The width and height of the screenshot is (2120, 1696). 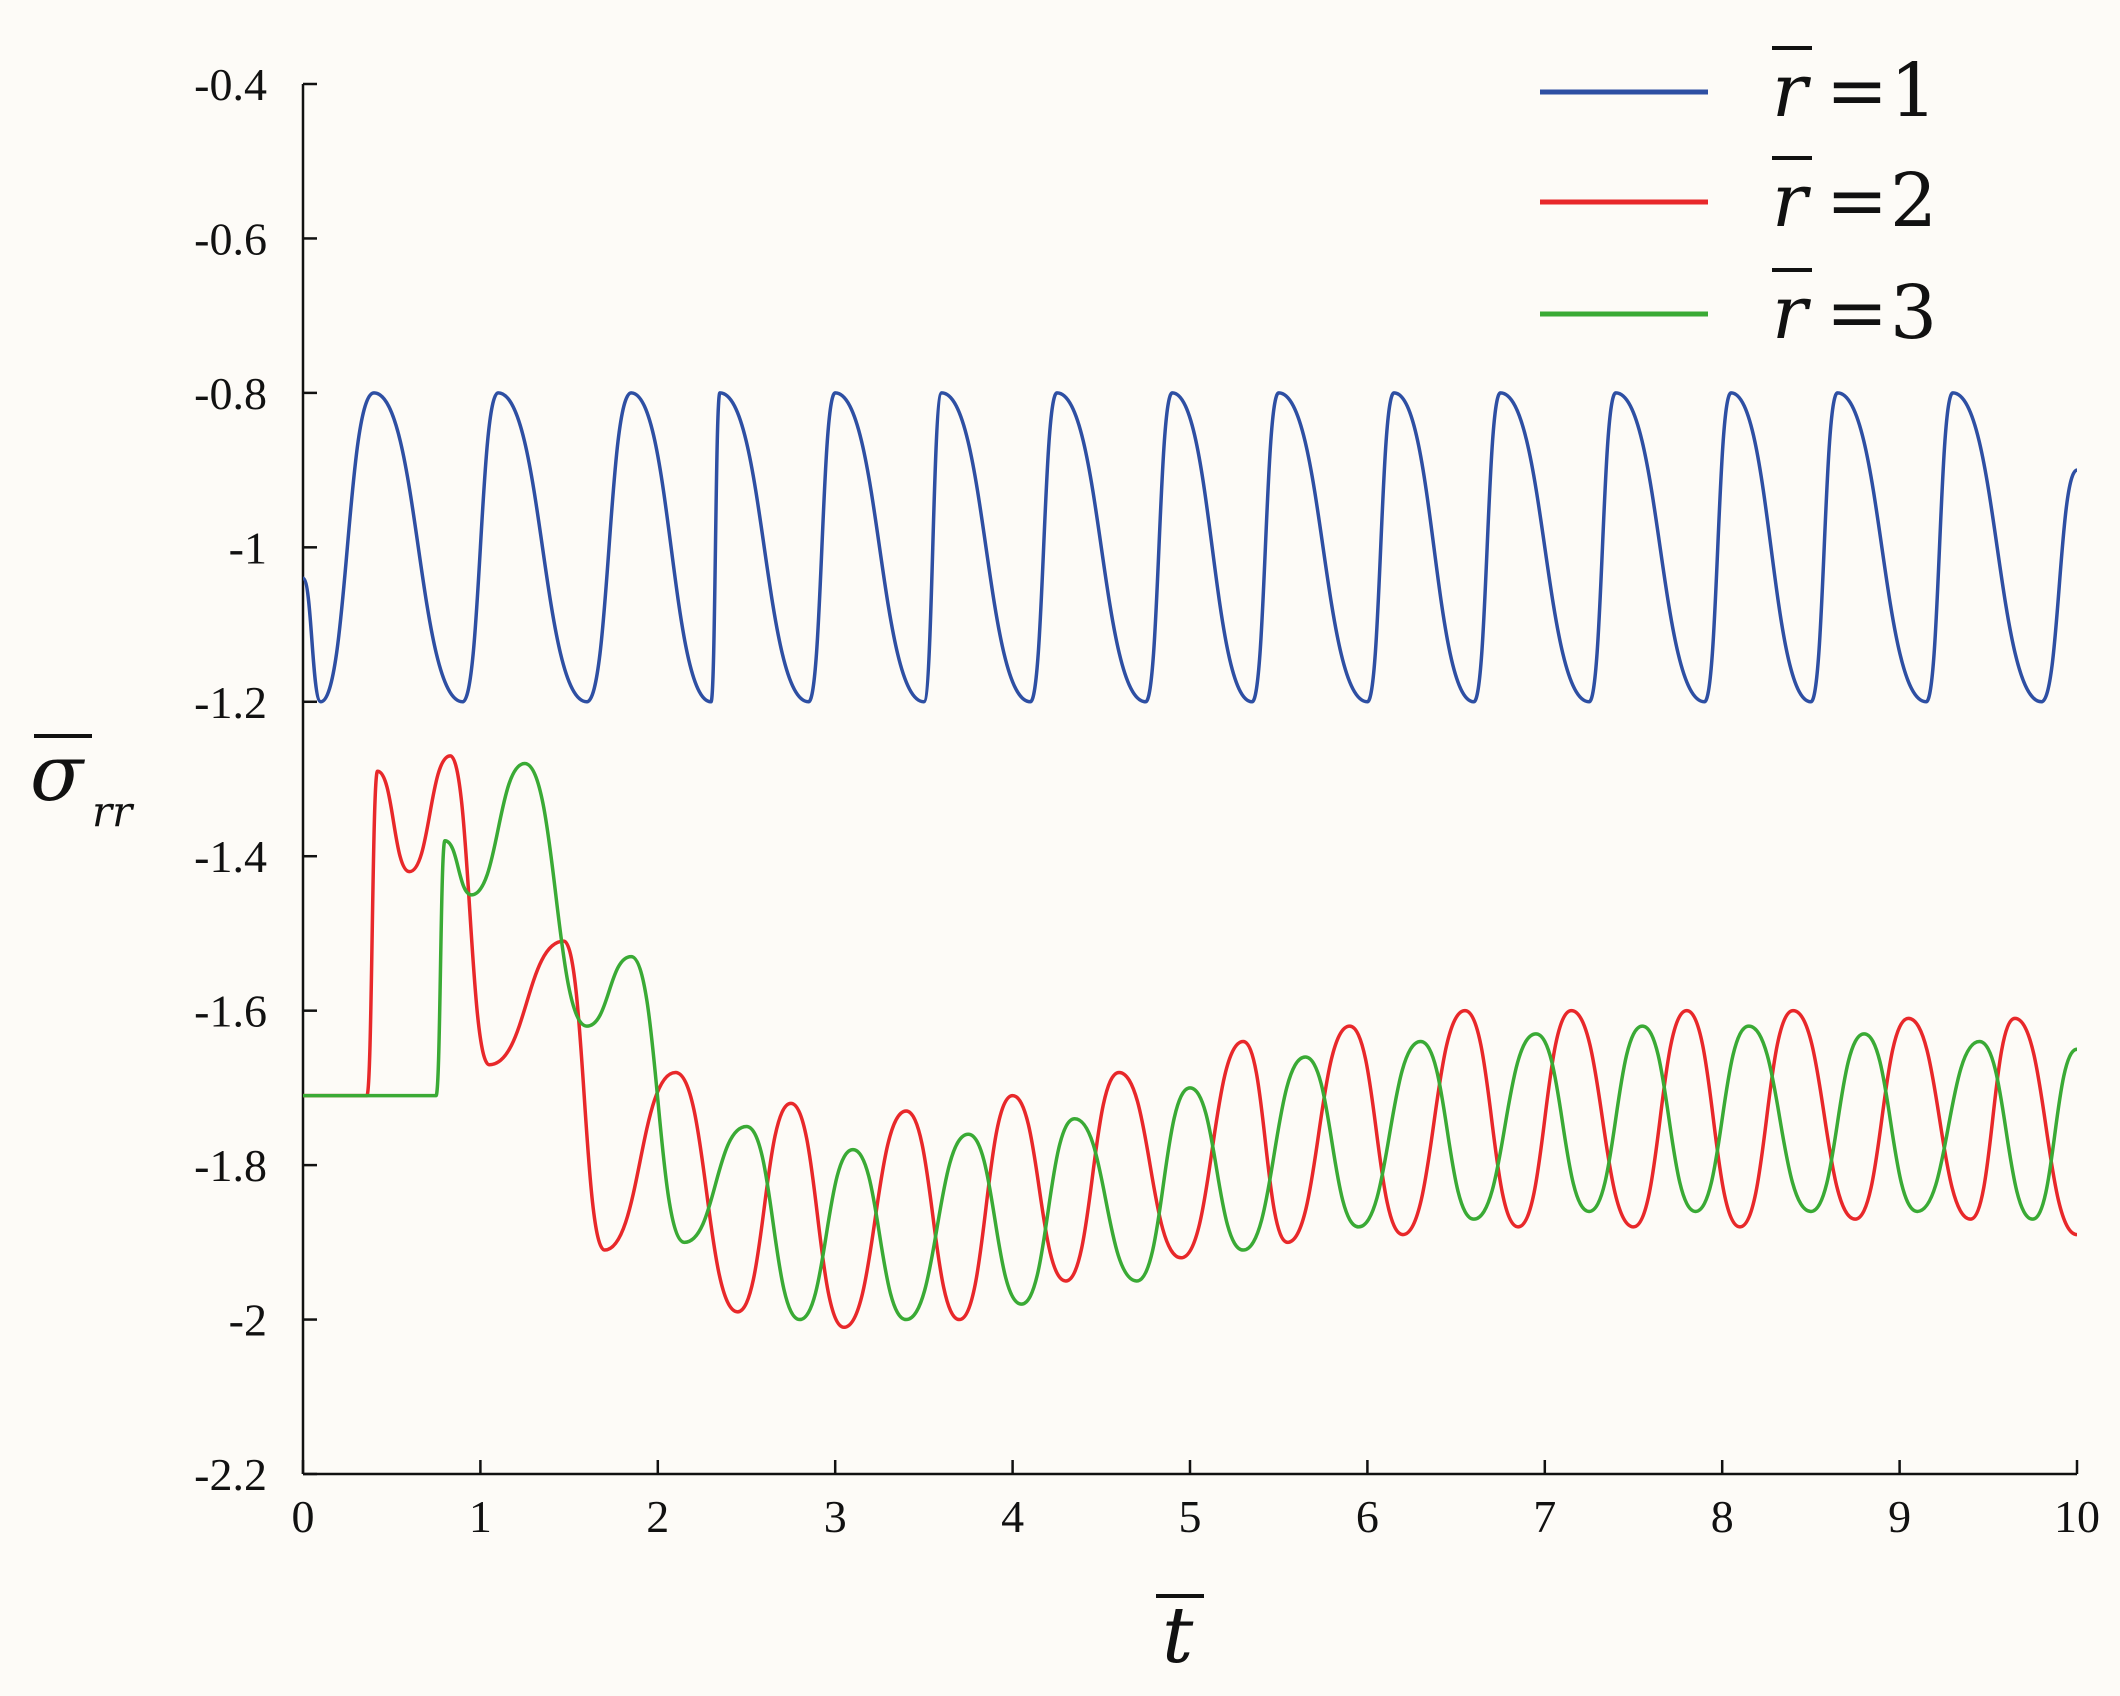 I want to click on y-tick-label: -0.6, so click(x=230, y=238).